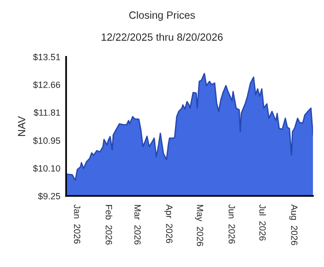  What do you see at coordinates (162, 16) in the screenshot?
I see `chart-title: Closing Prices` at bounding box center [162, 16].